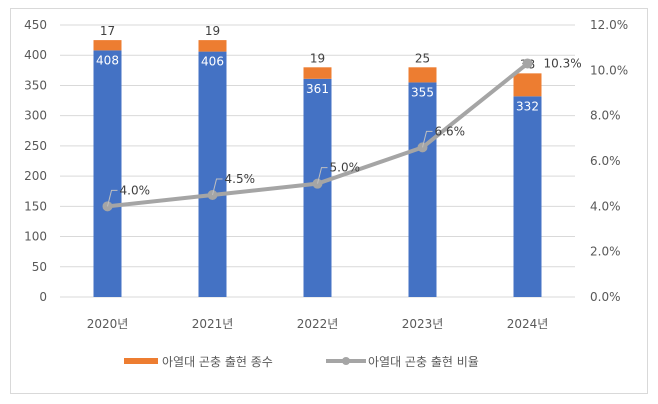 This screenshot has width=658, height=404. Describe the element at coordinates (528, 324) in the screenshot. I see `x-axis-tick: 2024년` at that location.